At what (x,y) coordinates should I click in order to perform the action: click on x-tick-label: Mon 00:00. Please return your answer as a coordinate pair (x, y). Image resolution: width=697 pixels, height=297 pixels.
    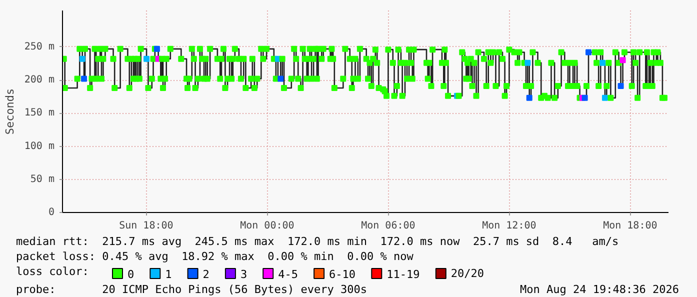
    Looking at the image, I should click on (267, 226).